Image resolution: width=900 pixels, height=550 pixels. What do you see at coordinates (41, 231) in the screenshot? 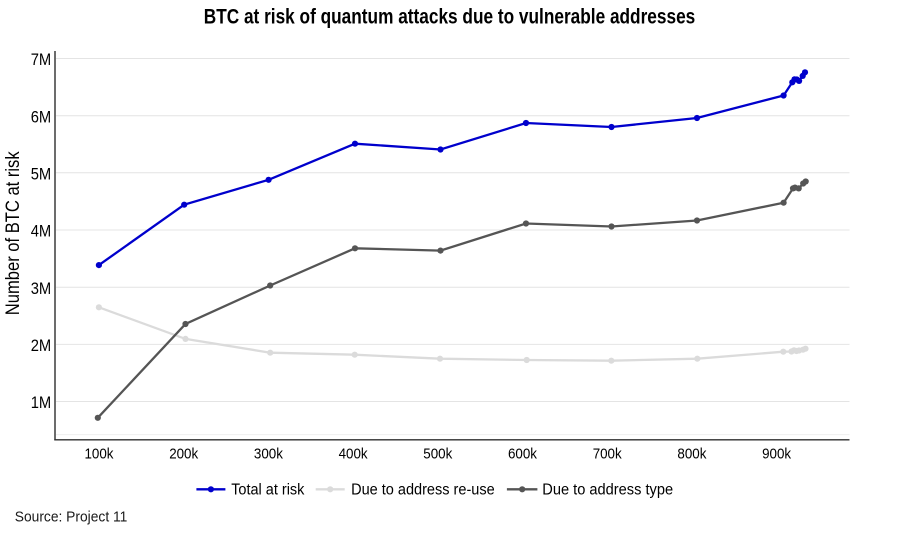
I see `svg-text: 4M` at bounding box center [41, 231].